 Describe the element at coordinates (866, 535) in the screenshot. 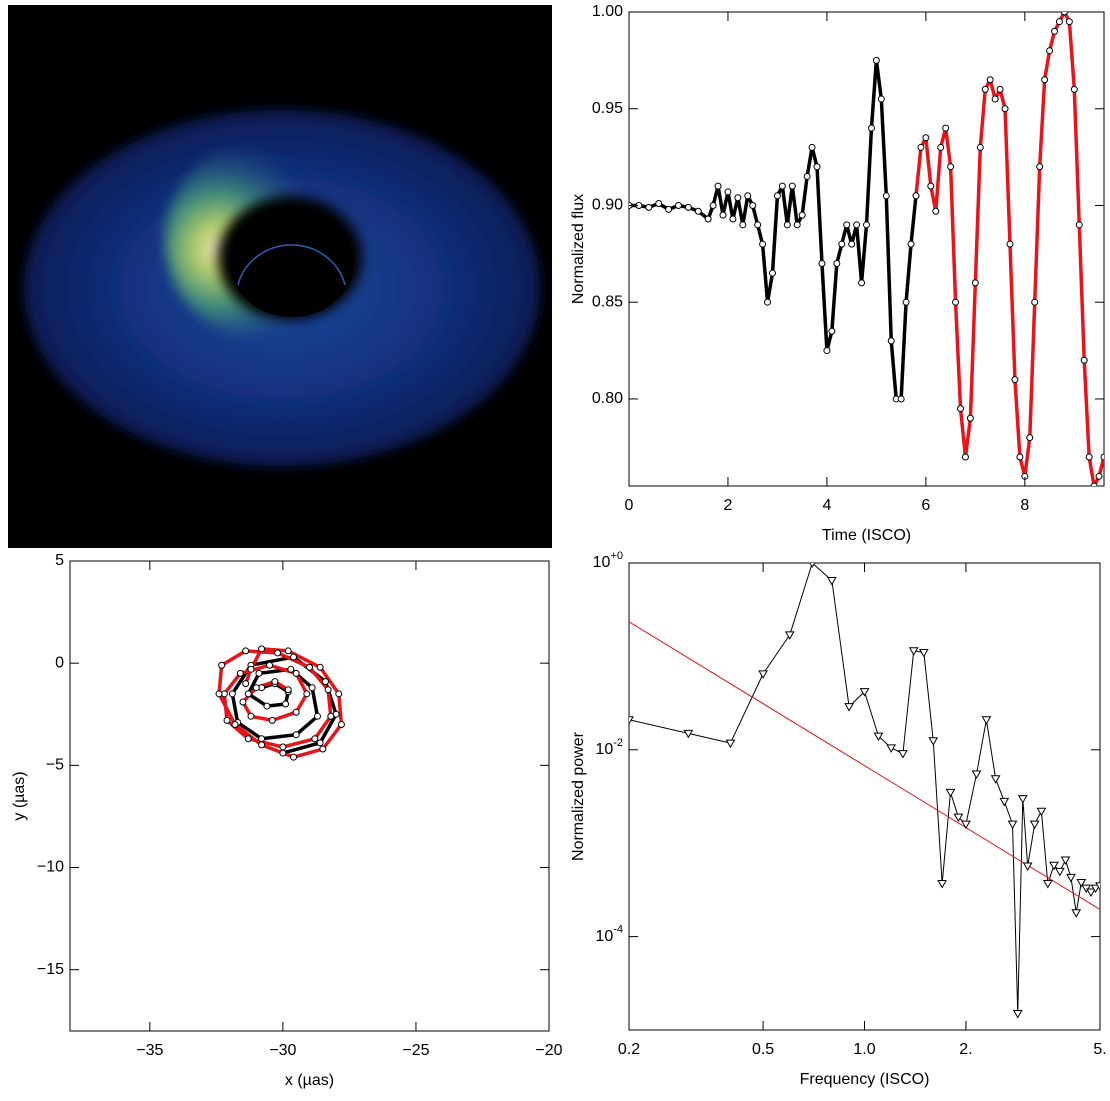

I see `x-axis-label: Time (ISCO)` at that location.